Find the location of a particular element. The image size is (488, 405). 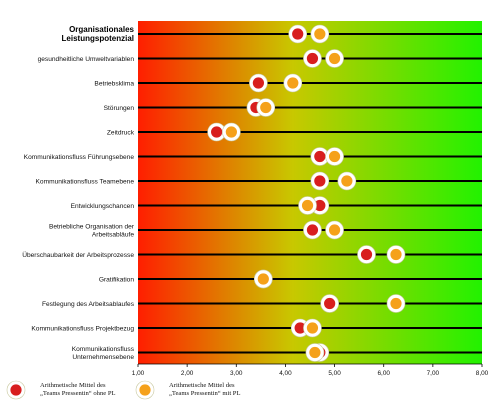

x-tick-label: 5,00 is located at coordinates (334, 373).